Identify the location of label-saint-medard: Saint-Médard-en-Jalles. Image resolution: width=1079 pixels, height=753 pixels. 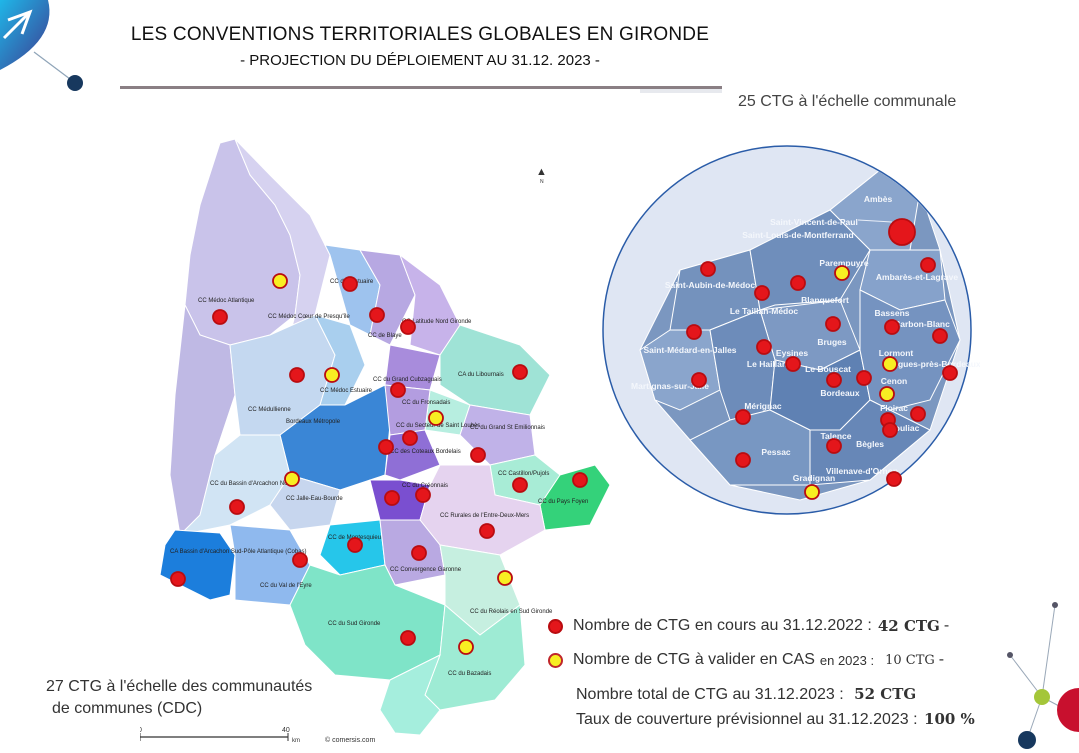
(689, 350).